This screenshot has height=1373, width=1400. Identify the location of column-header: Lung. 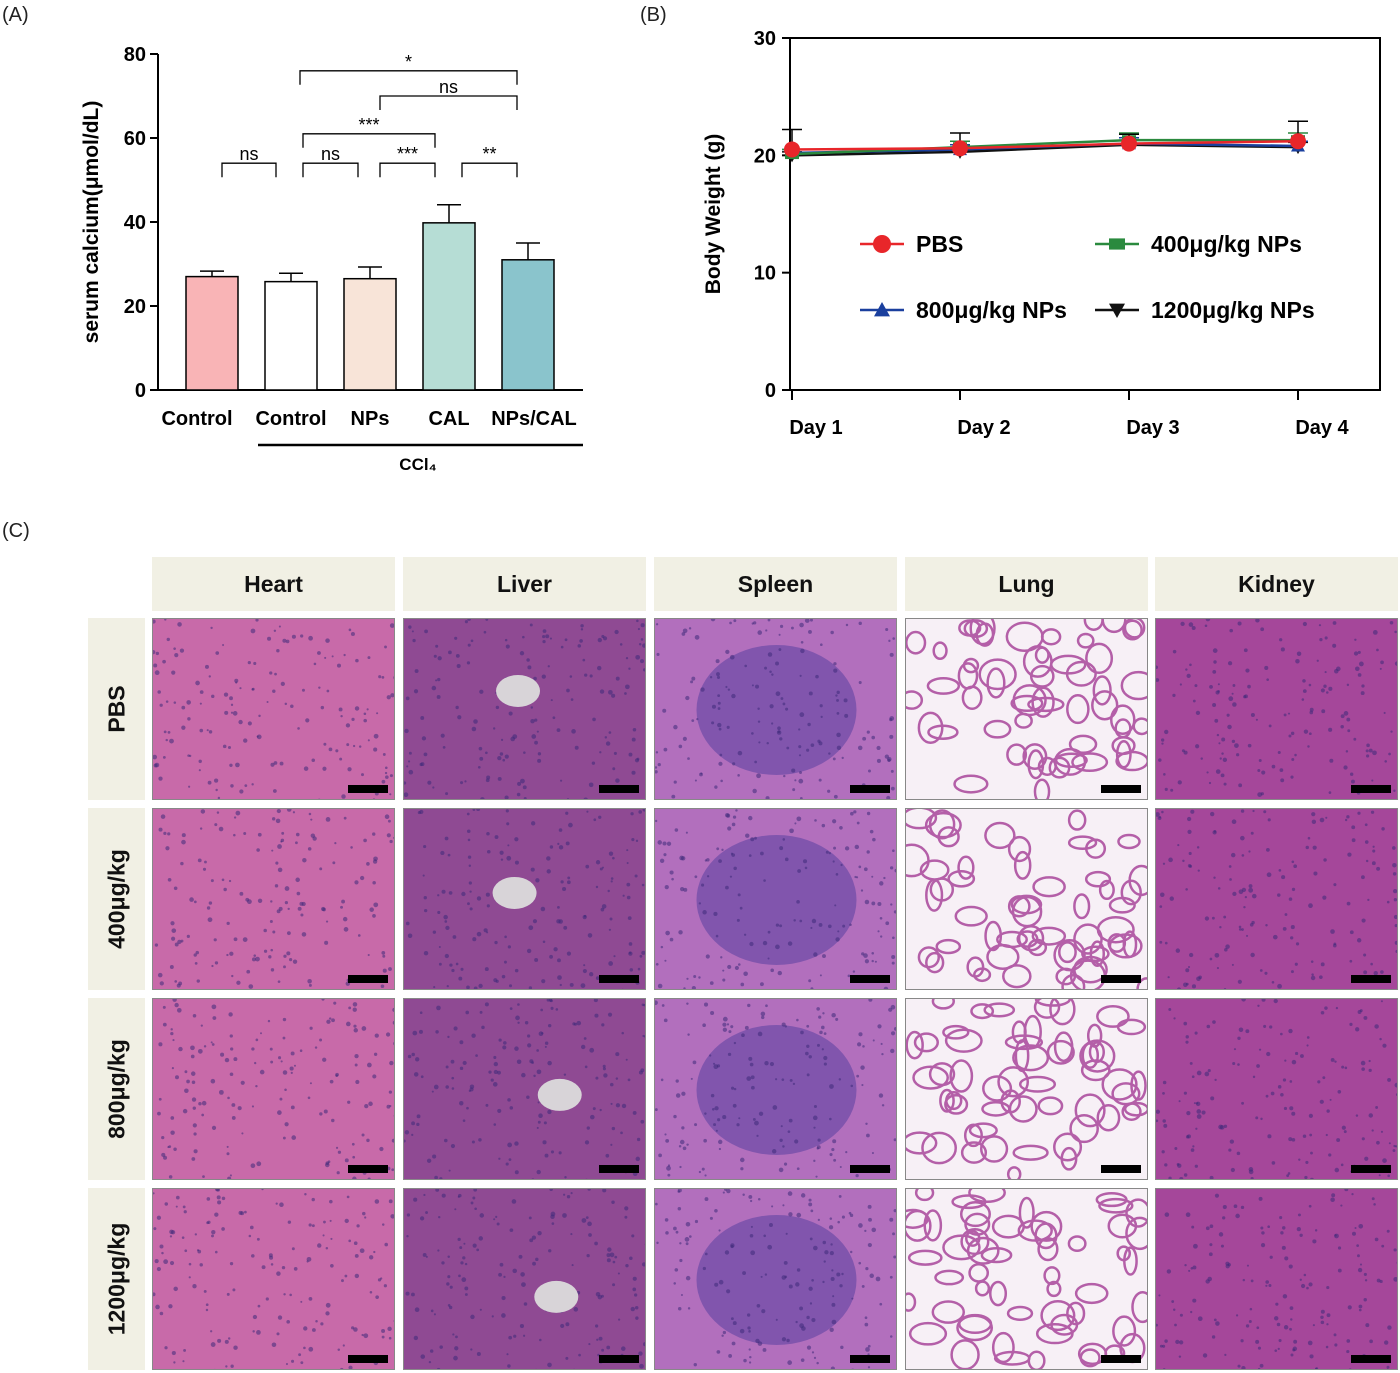
(1026, 584).